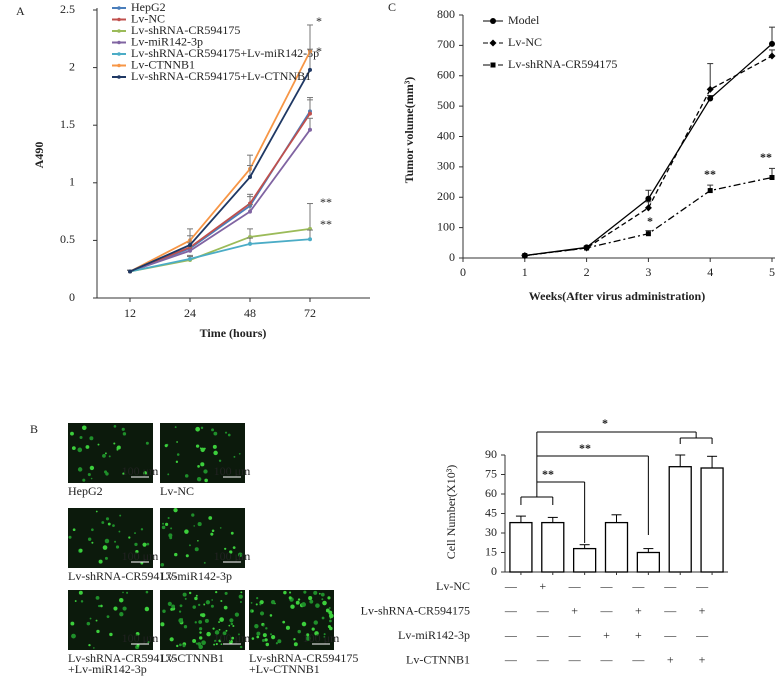  What do you see at coordinates (446, 226) in the screenshot?
I see `y-tick-label: 100` at bounding box center [446, 226].